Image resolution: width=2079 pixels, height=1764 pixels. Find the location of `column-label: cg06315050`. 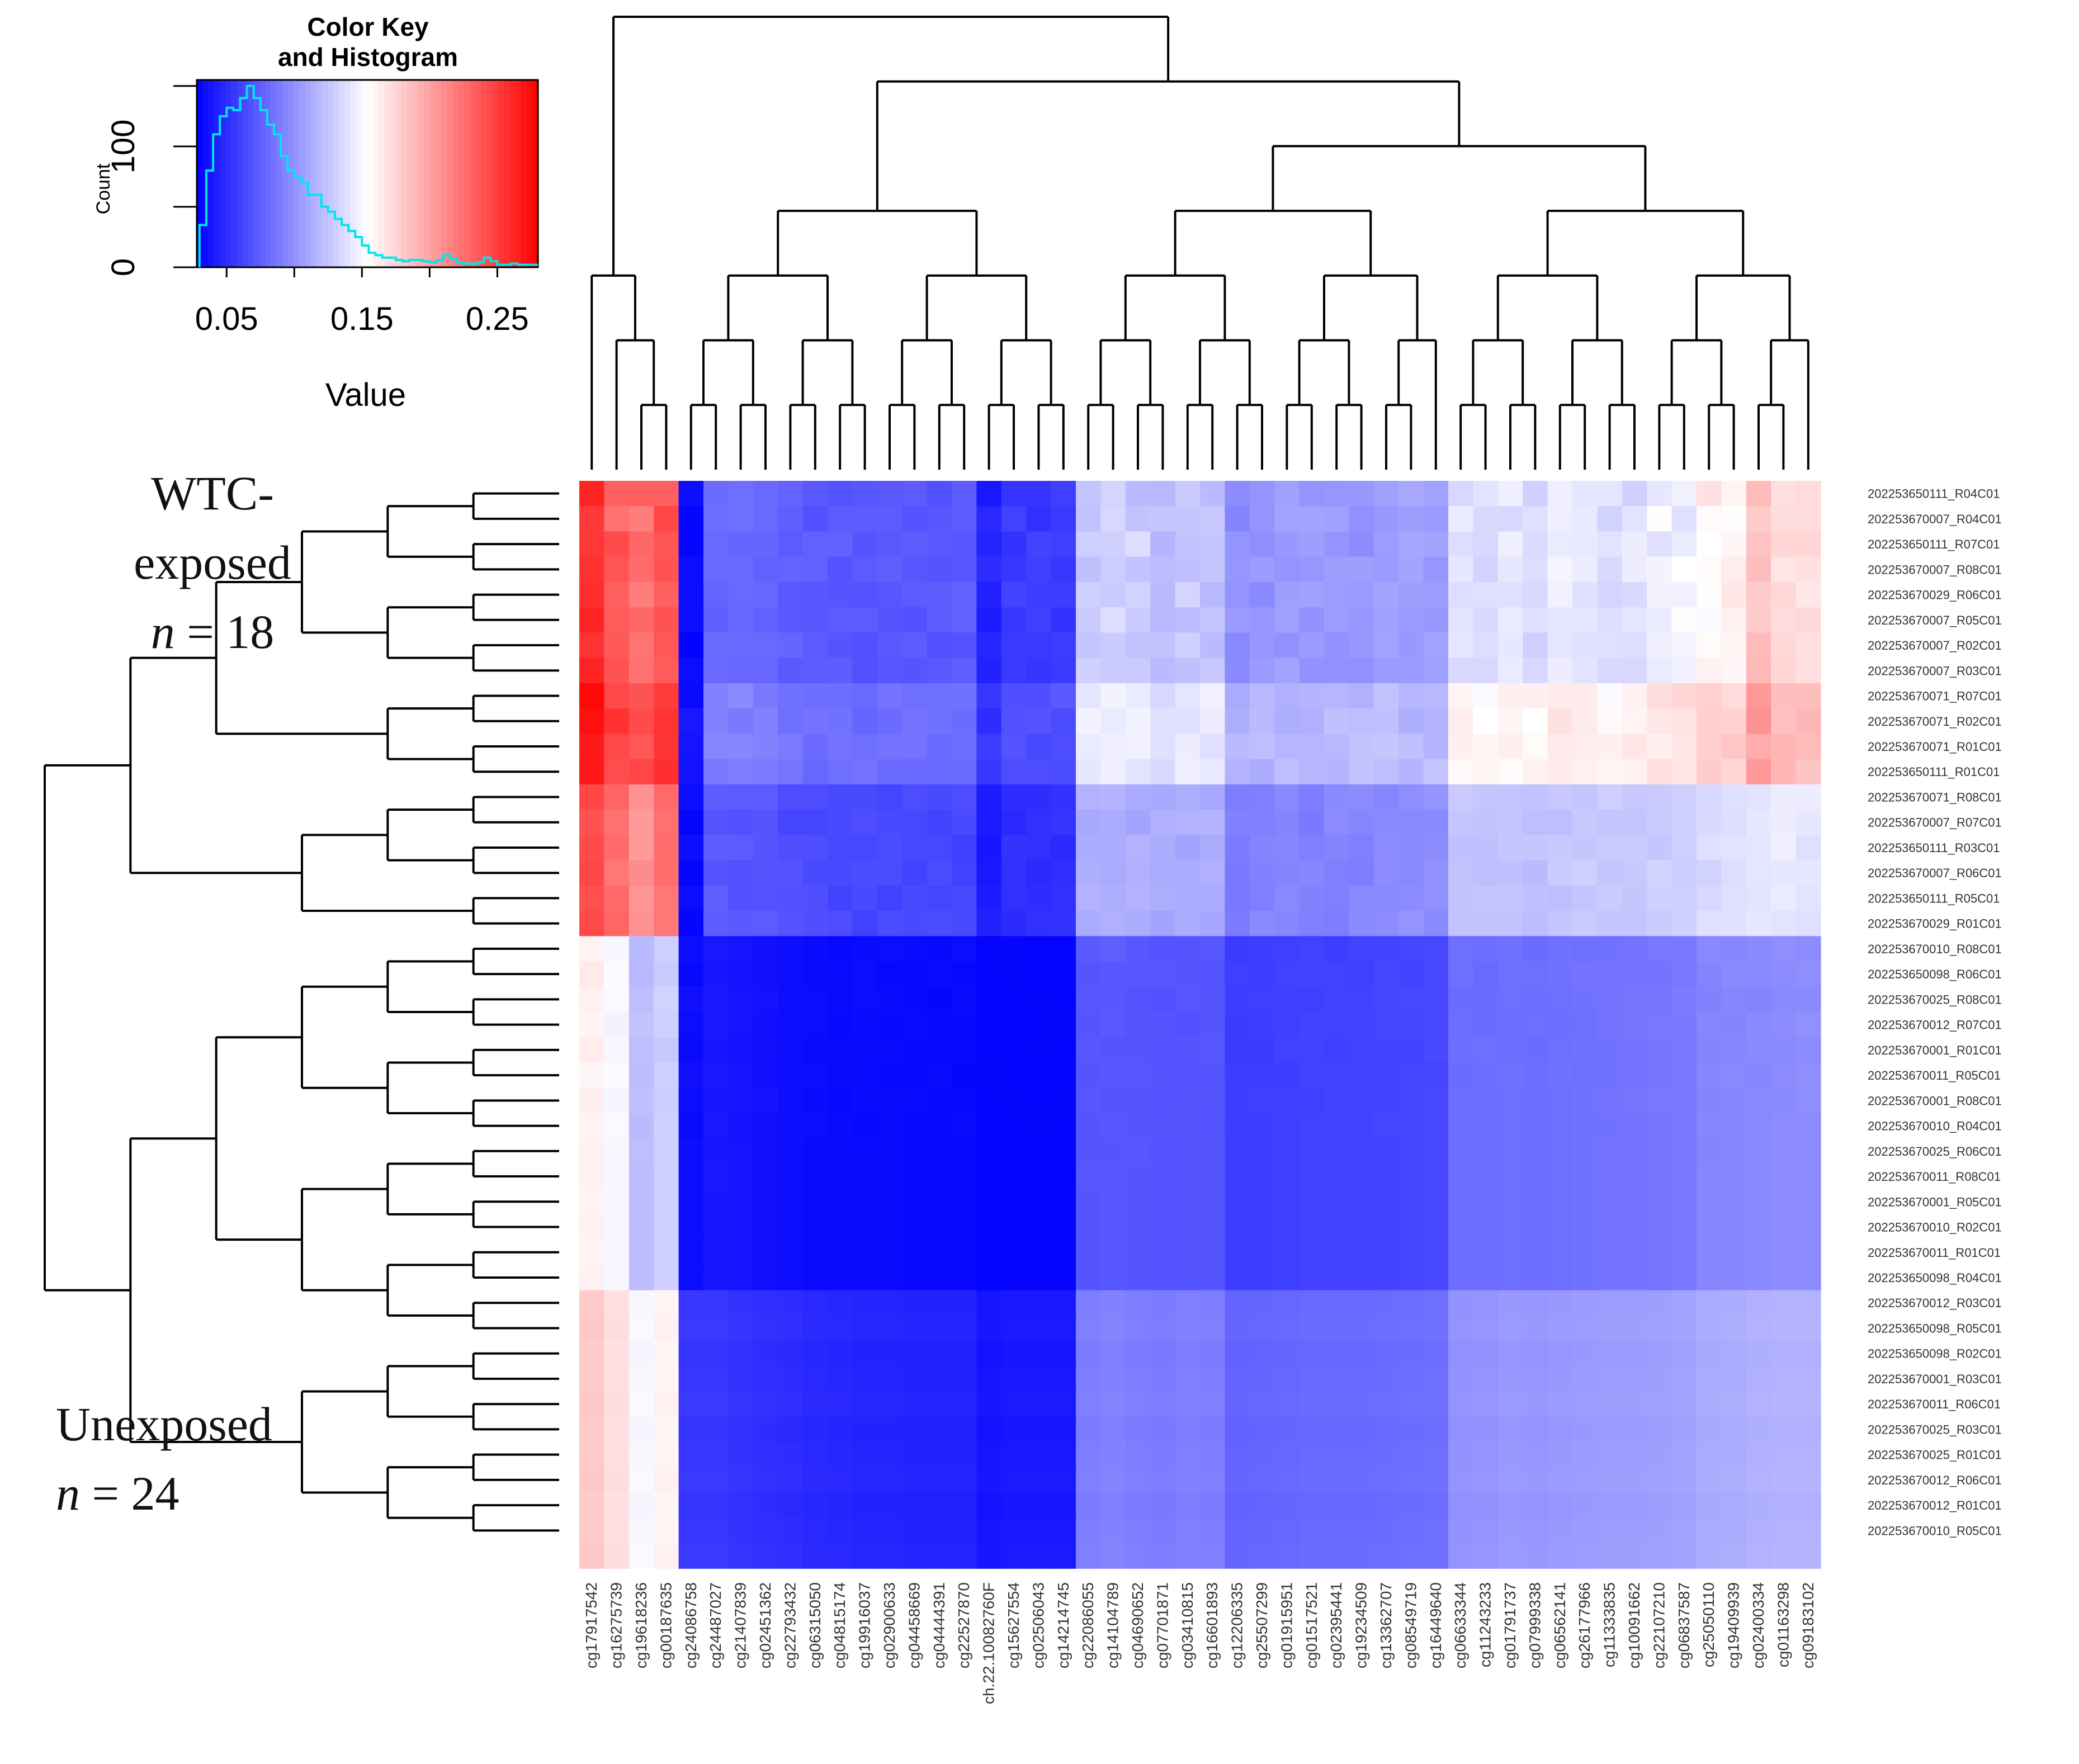

column-label: cg06315050 is located at coordinates (815, 1625).